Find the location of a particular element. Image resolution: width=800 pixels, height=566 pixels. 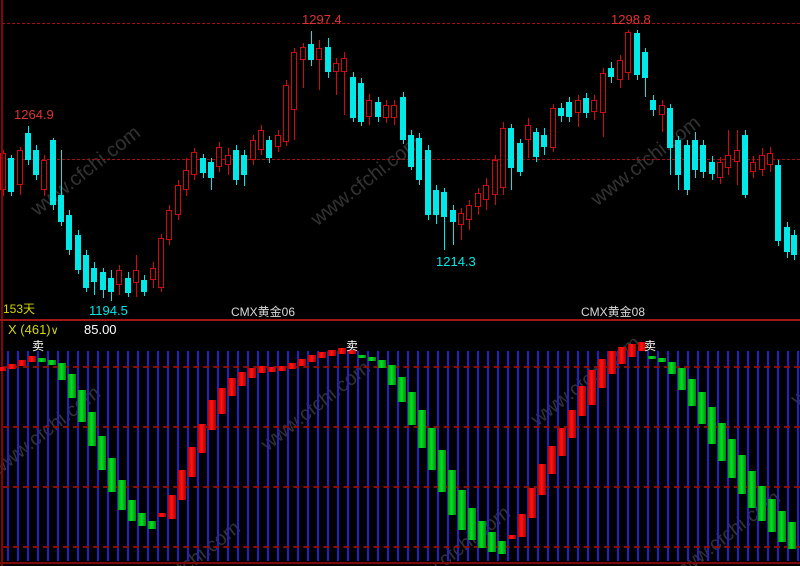

price-gridline is located at coordinates (401, 159).